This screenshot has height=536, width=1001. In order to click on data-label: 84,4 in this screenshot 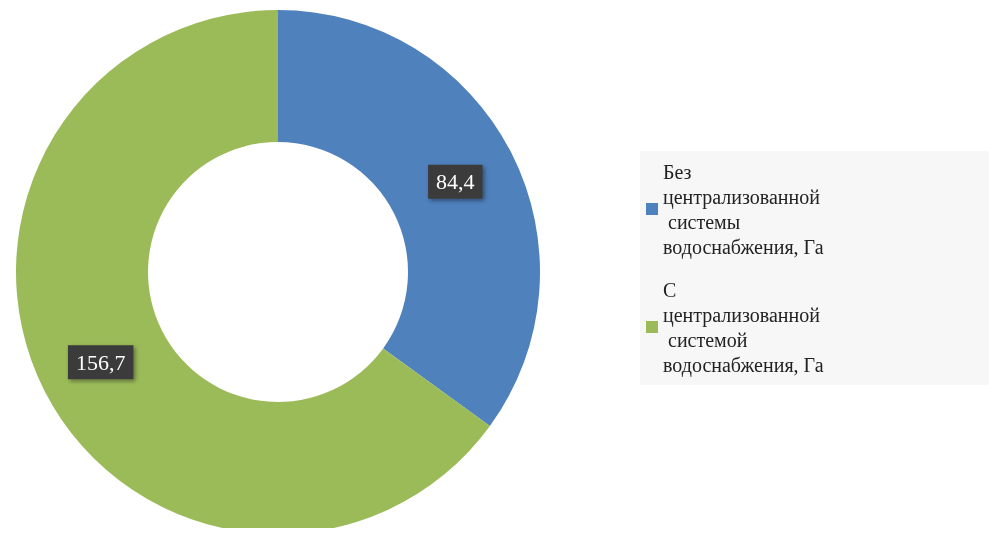, I will do `click(455, 182)`.